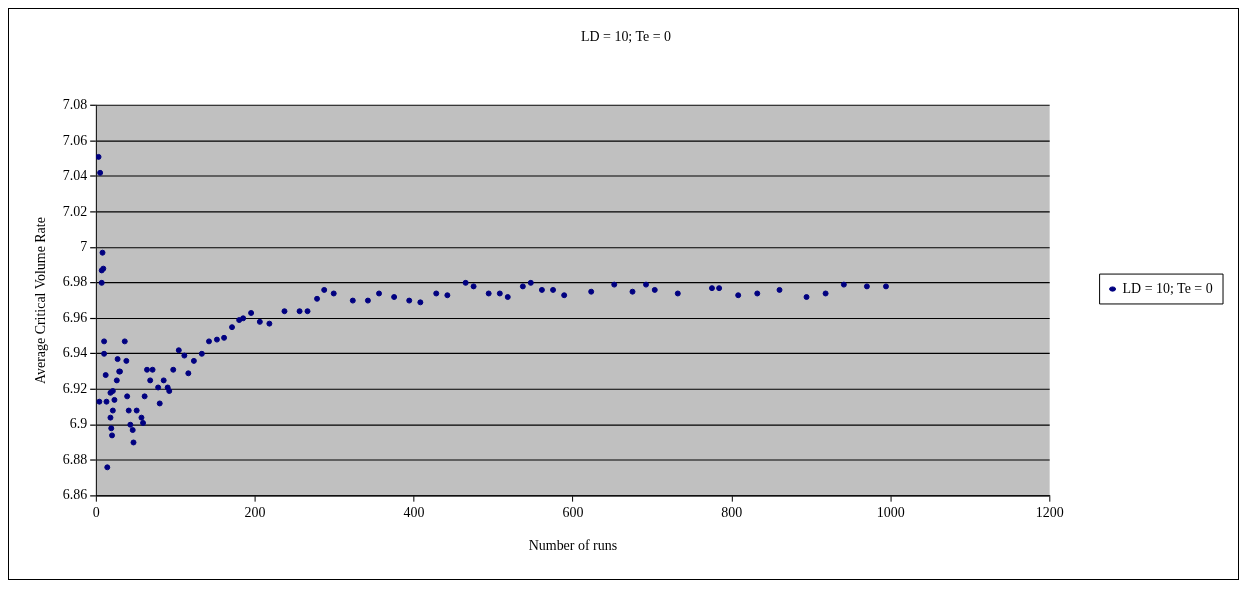 The width and height of the screenshot is (1249, 590). What do you see at coordinates (84, 247) in the screenshot?
I see `y-tick-label: 7` at bounding box center [84, 247].